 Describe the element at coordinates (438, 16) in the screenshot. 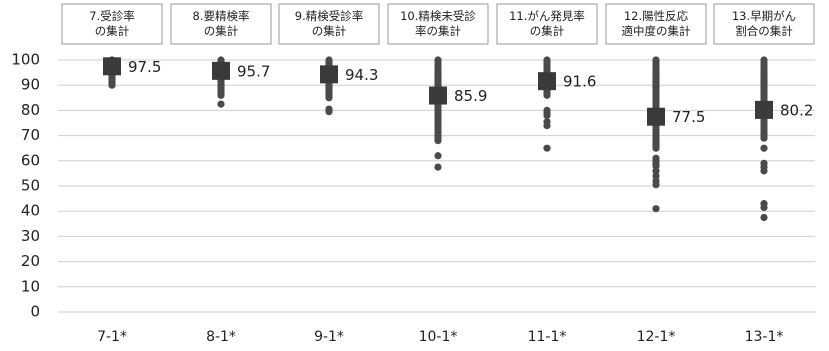

I see `category-header-label: 10.精検未受診` at that location.